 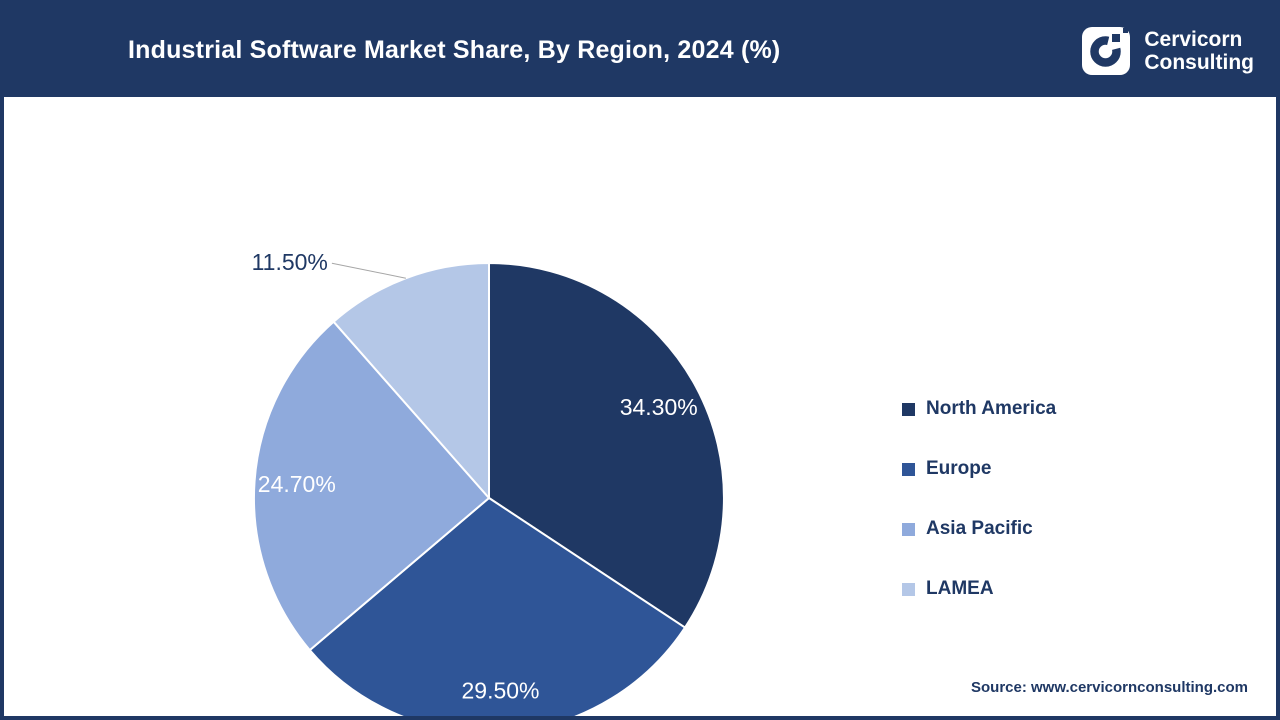 I want to click on pie-slice-lamea, so click(x=411, y=380).